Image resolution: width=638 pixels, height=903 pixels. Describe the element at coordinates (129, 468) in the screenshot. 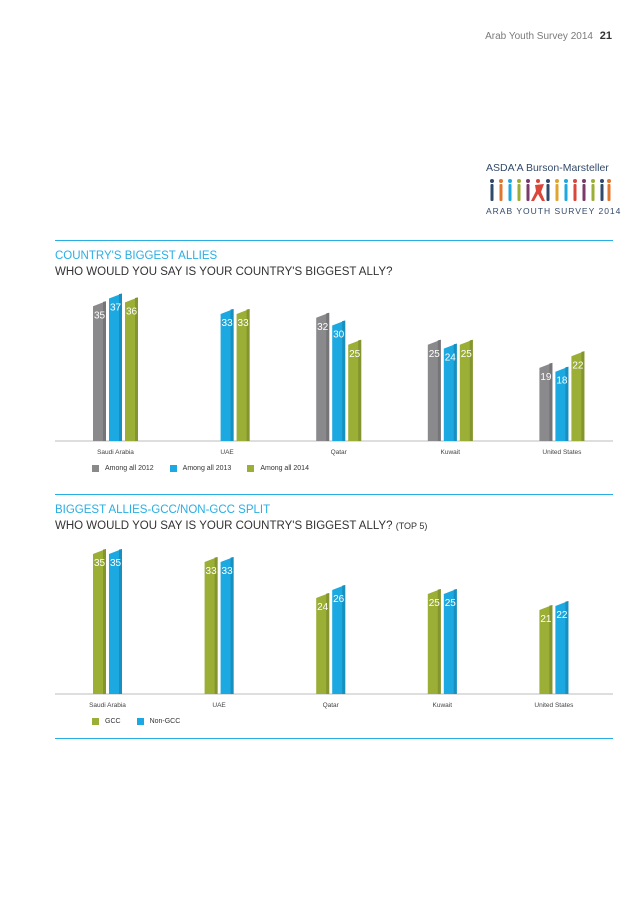

I see `legend-label: Among all 2012` at that location.